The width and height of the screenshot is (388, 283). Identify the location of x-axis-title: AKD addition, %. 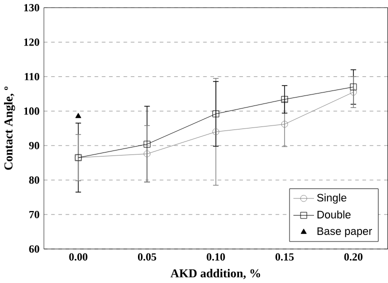
(215, 274).